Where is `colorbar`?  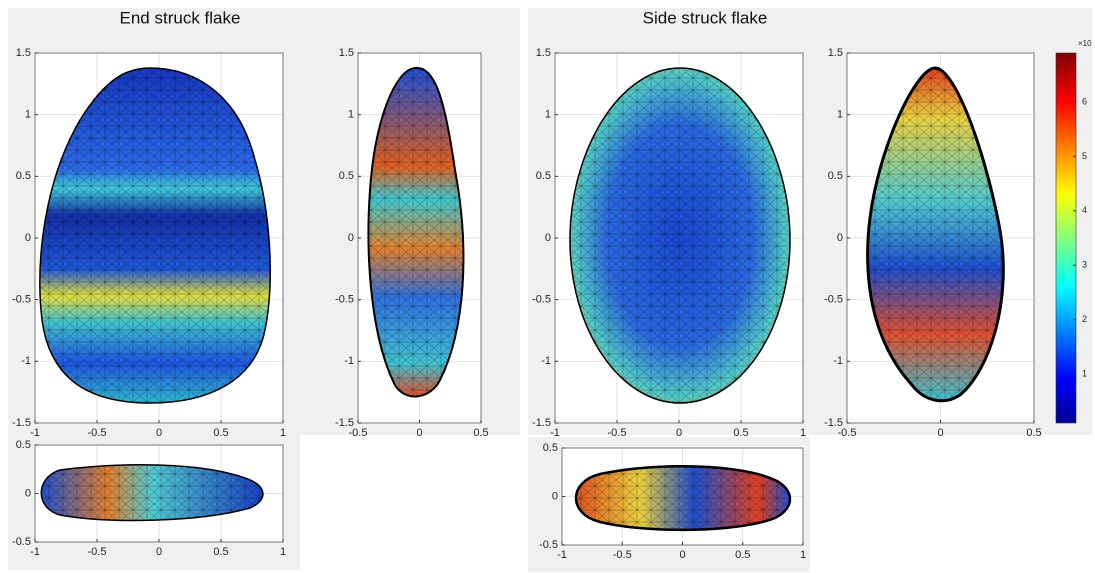
colorbar is located at coordinates (1066, 238).